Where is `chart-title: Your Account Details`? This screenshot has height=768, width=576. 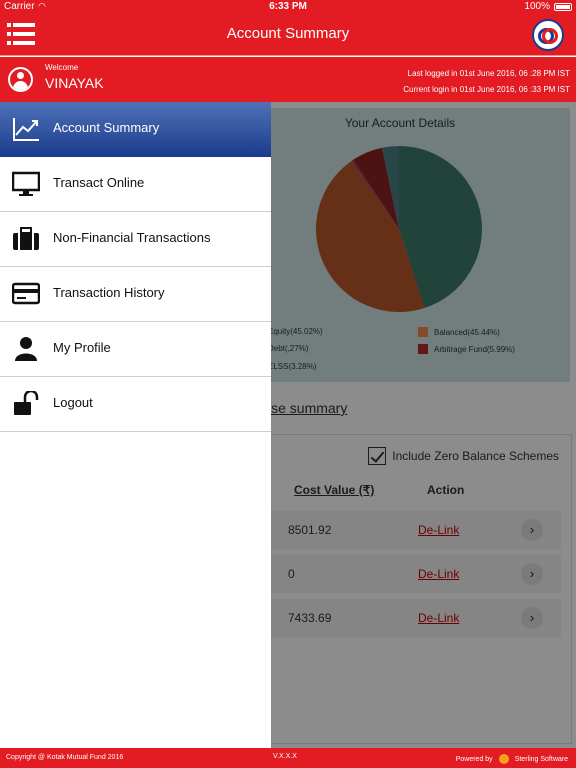 chart-title: Your Account Details is located at coordinates (400, 123).